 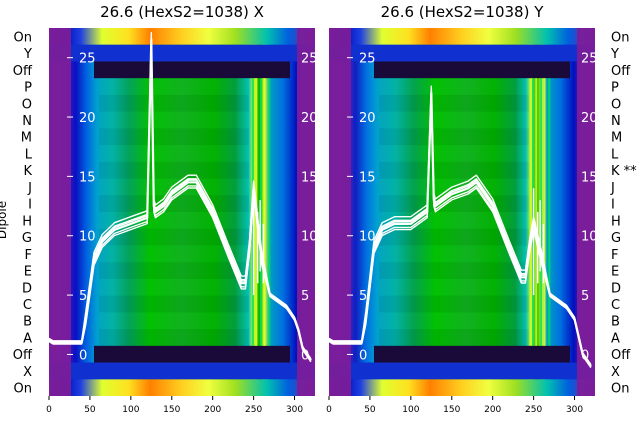 What do you see at coordinates (615, 154) in the screenshot?
I see `row-label-right: L` at bounding box center [615, 154].